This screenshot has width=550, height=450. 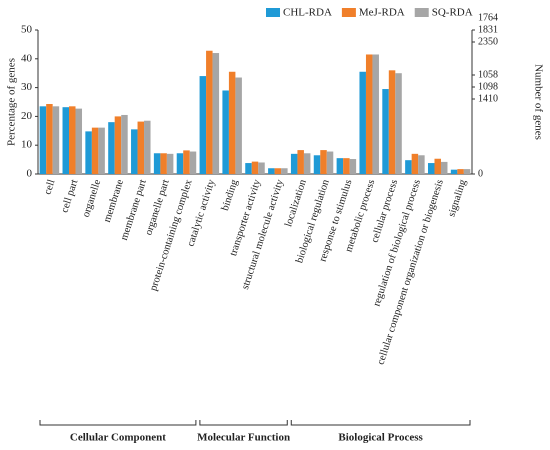 What do you see at coordinates (230, 195) in the screenshot?
I see `x-tick-label: binding` at bounding box center [230, 195].